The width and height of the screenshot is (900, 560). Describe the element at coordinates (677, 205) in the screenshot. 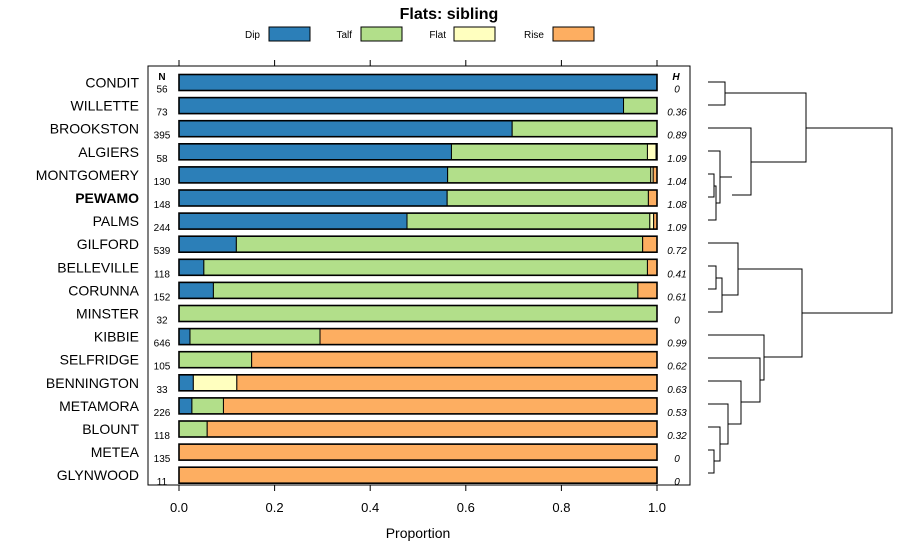

I see `h-value: 1.08` at that location.